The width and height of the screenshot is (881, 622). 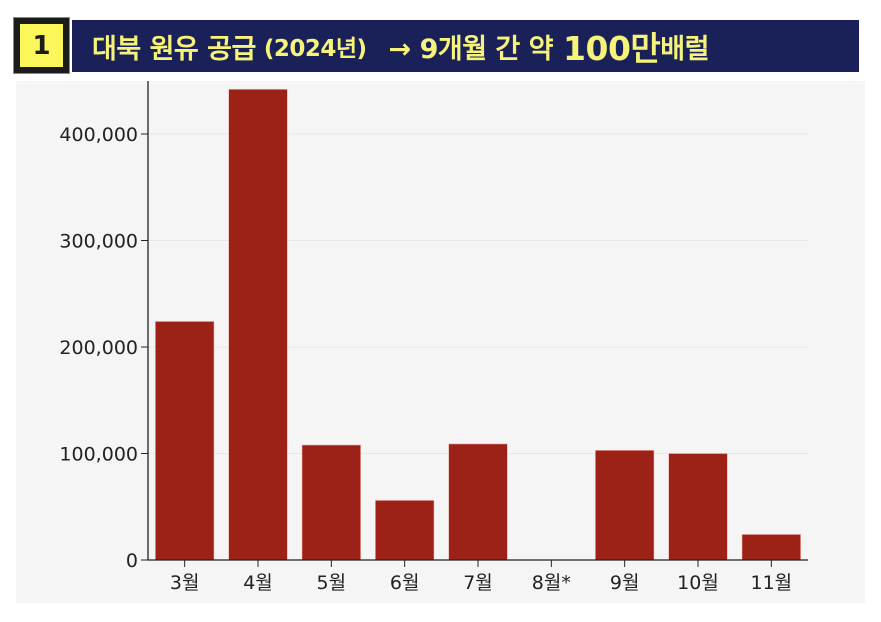 I want to click on y-tick-label: 300,000, so click(x=98, y=242).